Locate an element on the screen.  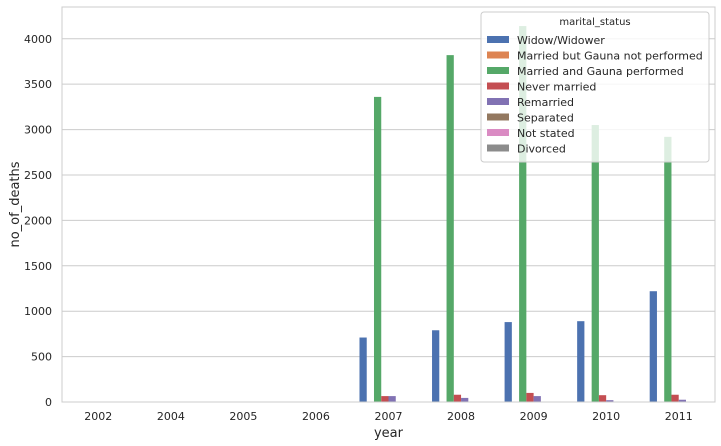
legend-entry-label: Remarried is located at coordinates (545, 102).